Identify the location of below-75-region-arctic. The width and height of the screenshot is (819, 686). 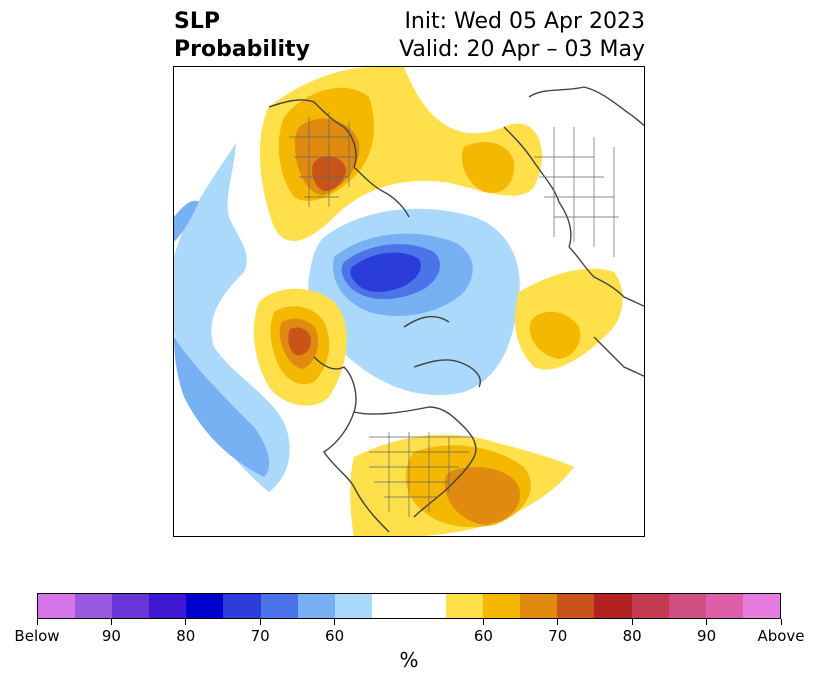
(385, 272).